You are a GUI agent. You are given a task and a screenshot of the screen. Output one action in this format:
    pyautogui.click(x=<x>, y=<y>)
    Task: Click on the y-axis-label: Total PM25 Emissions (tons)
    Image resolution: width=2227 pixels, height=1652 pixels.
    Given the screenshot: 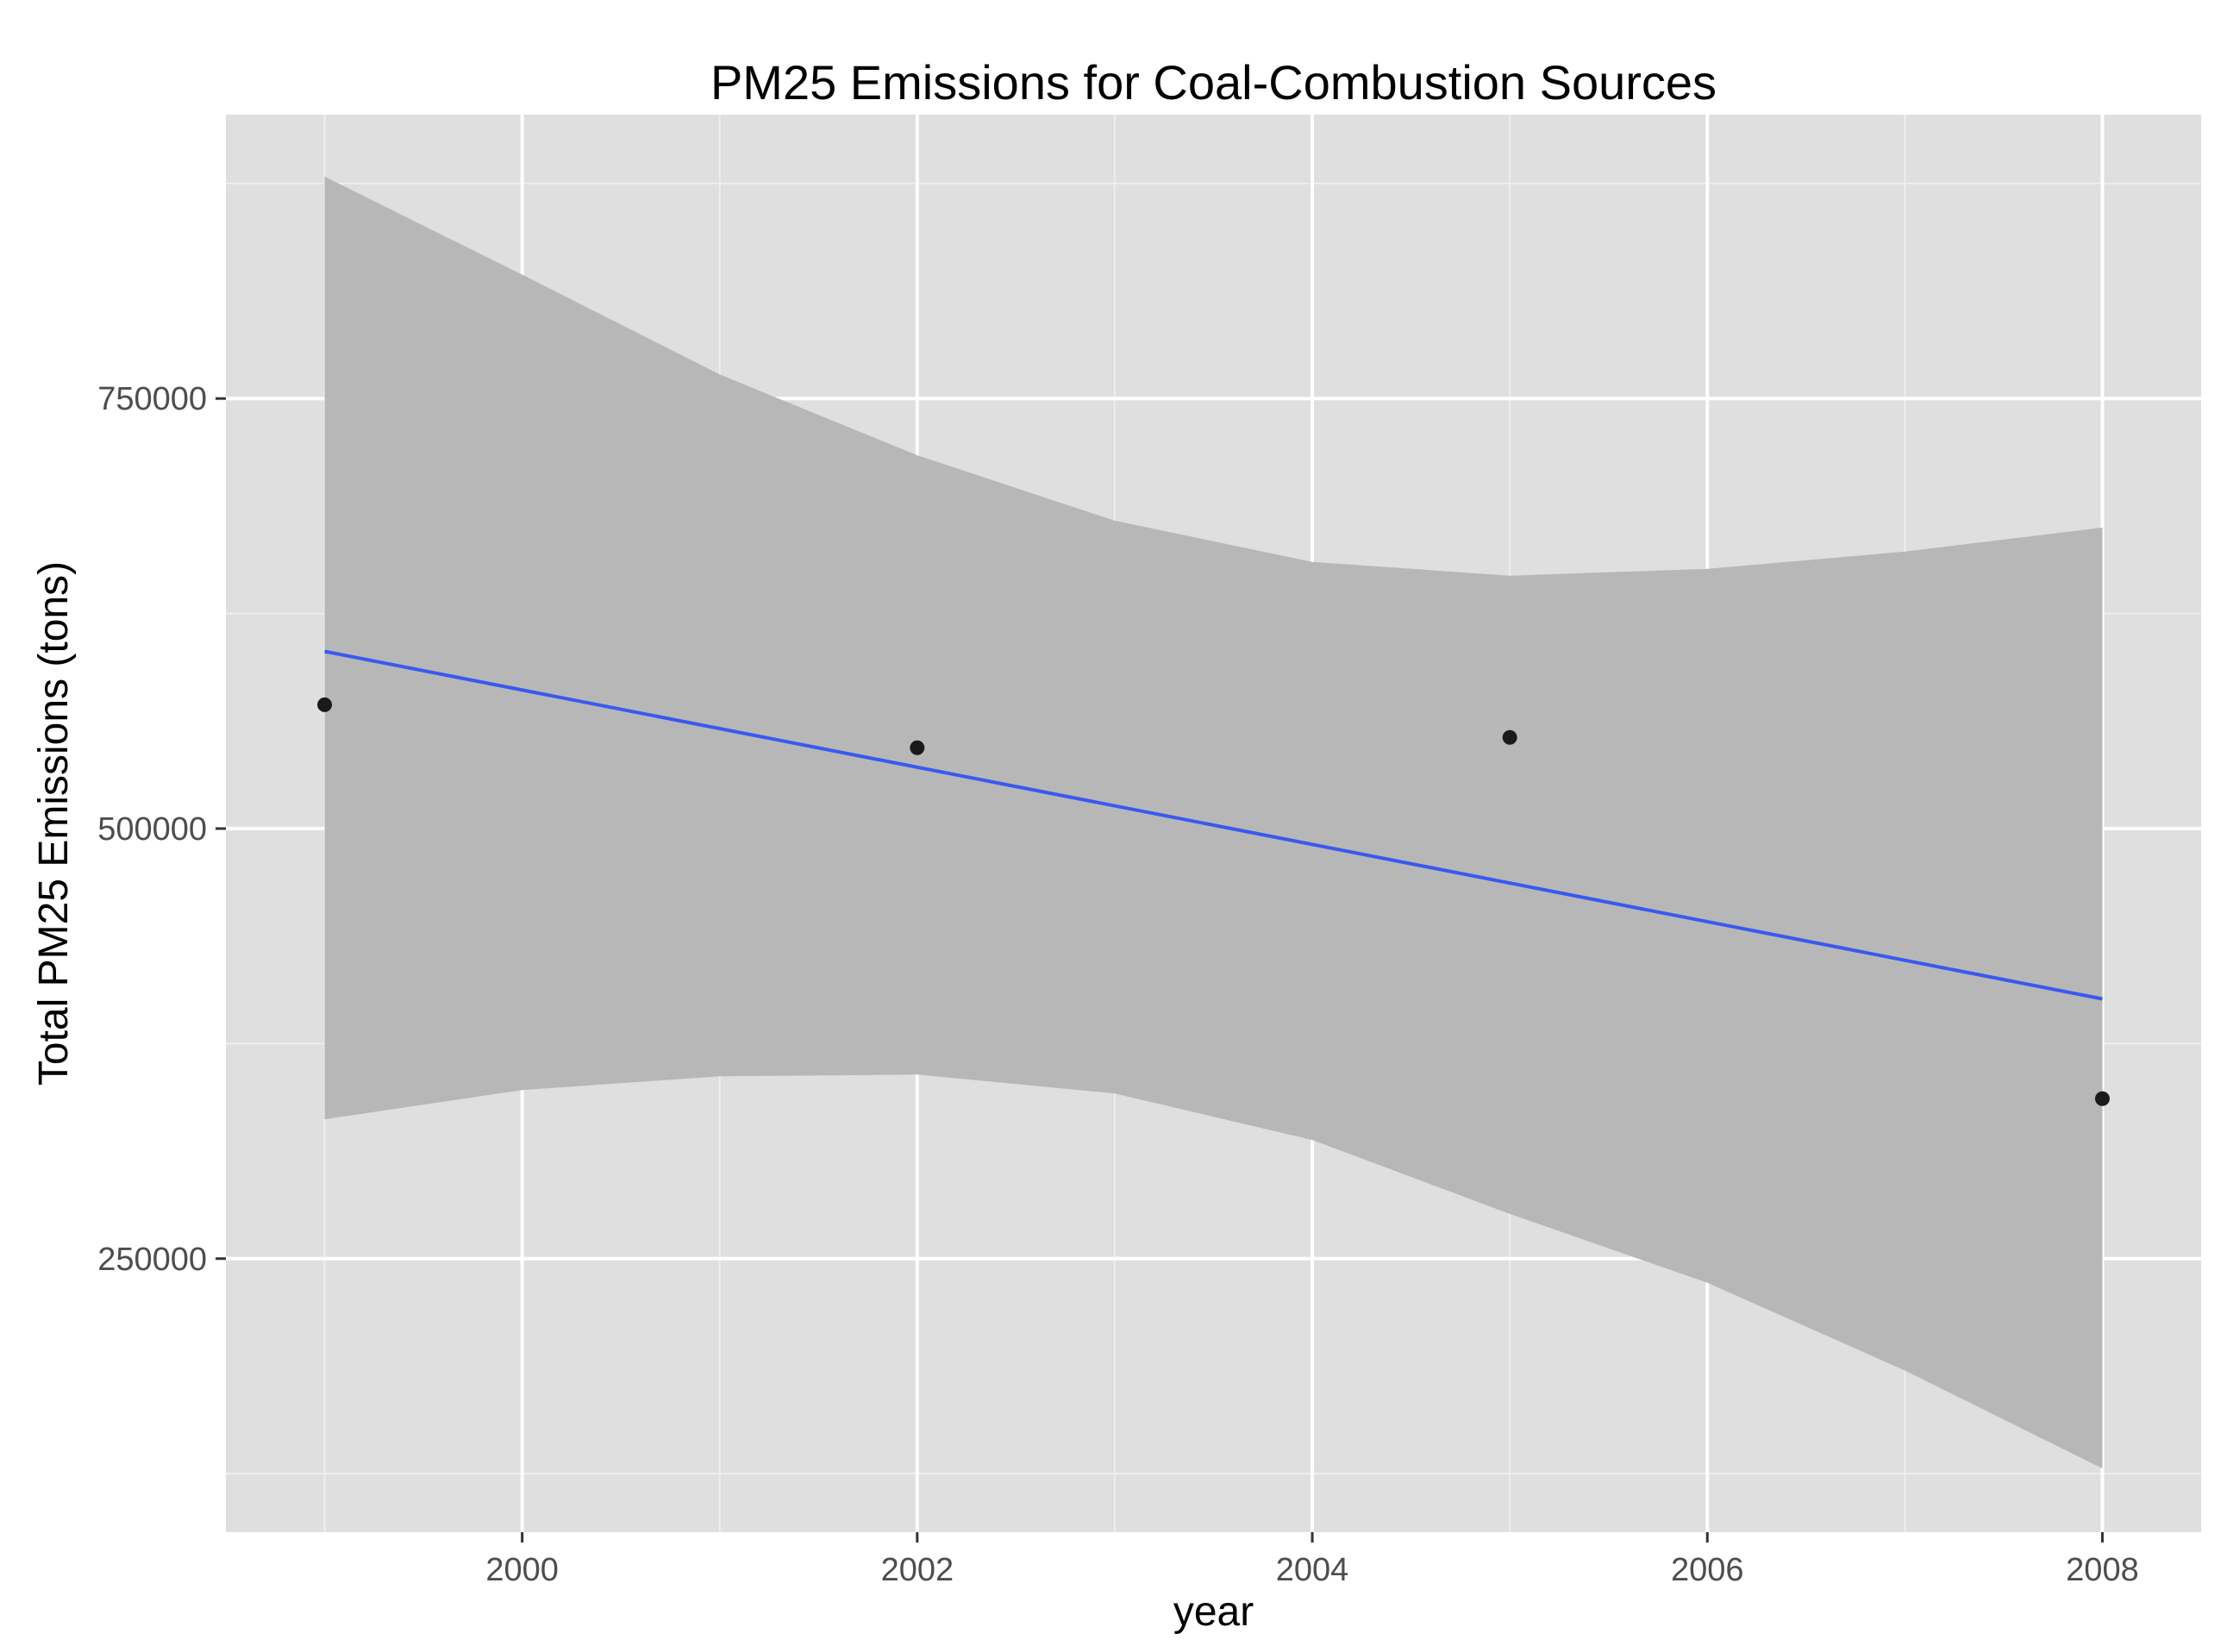 What is the action you would take?
    pyautogui.click(x=54, y=823)
    